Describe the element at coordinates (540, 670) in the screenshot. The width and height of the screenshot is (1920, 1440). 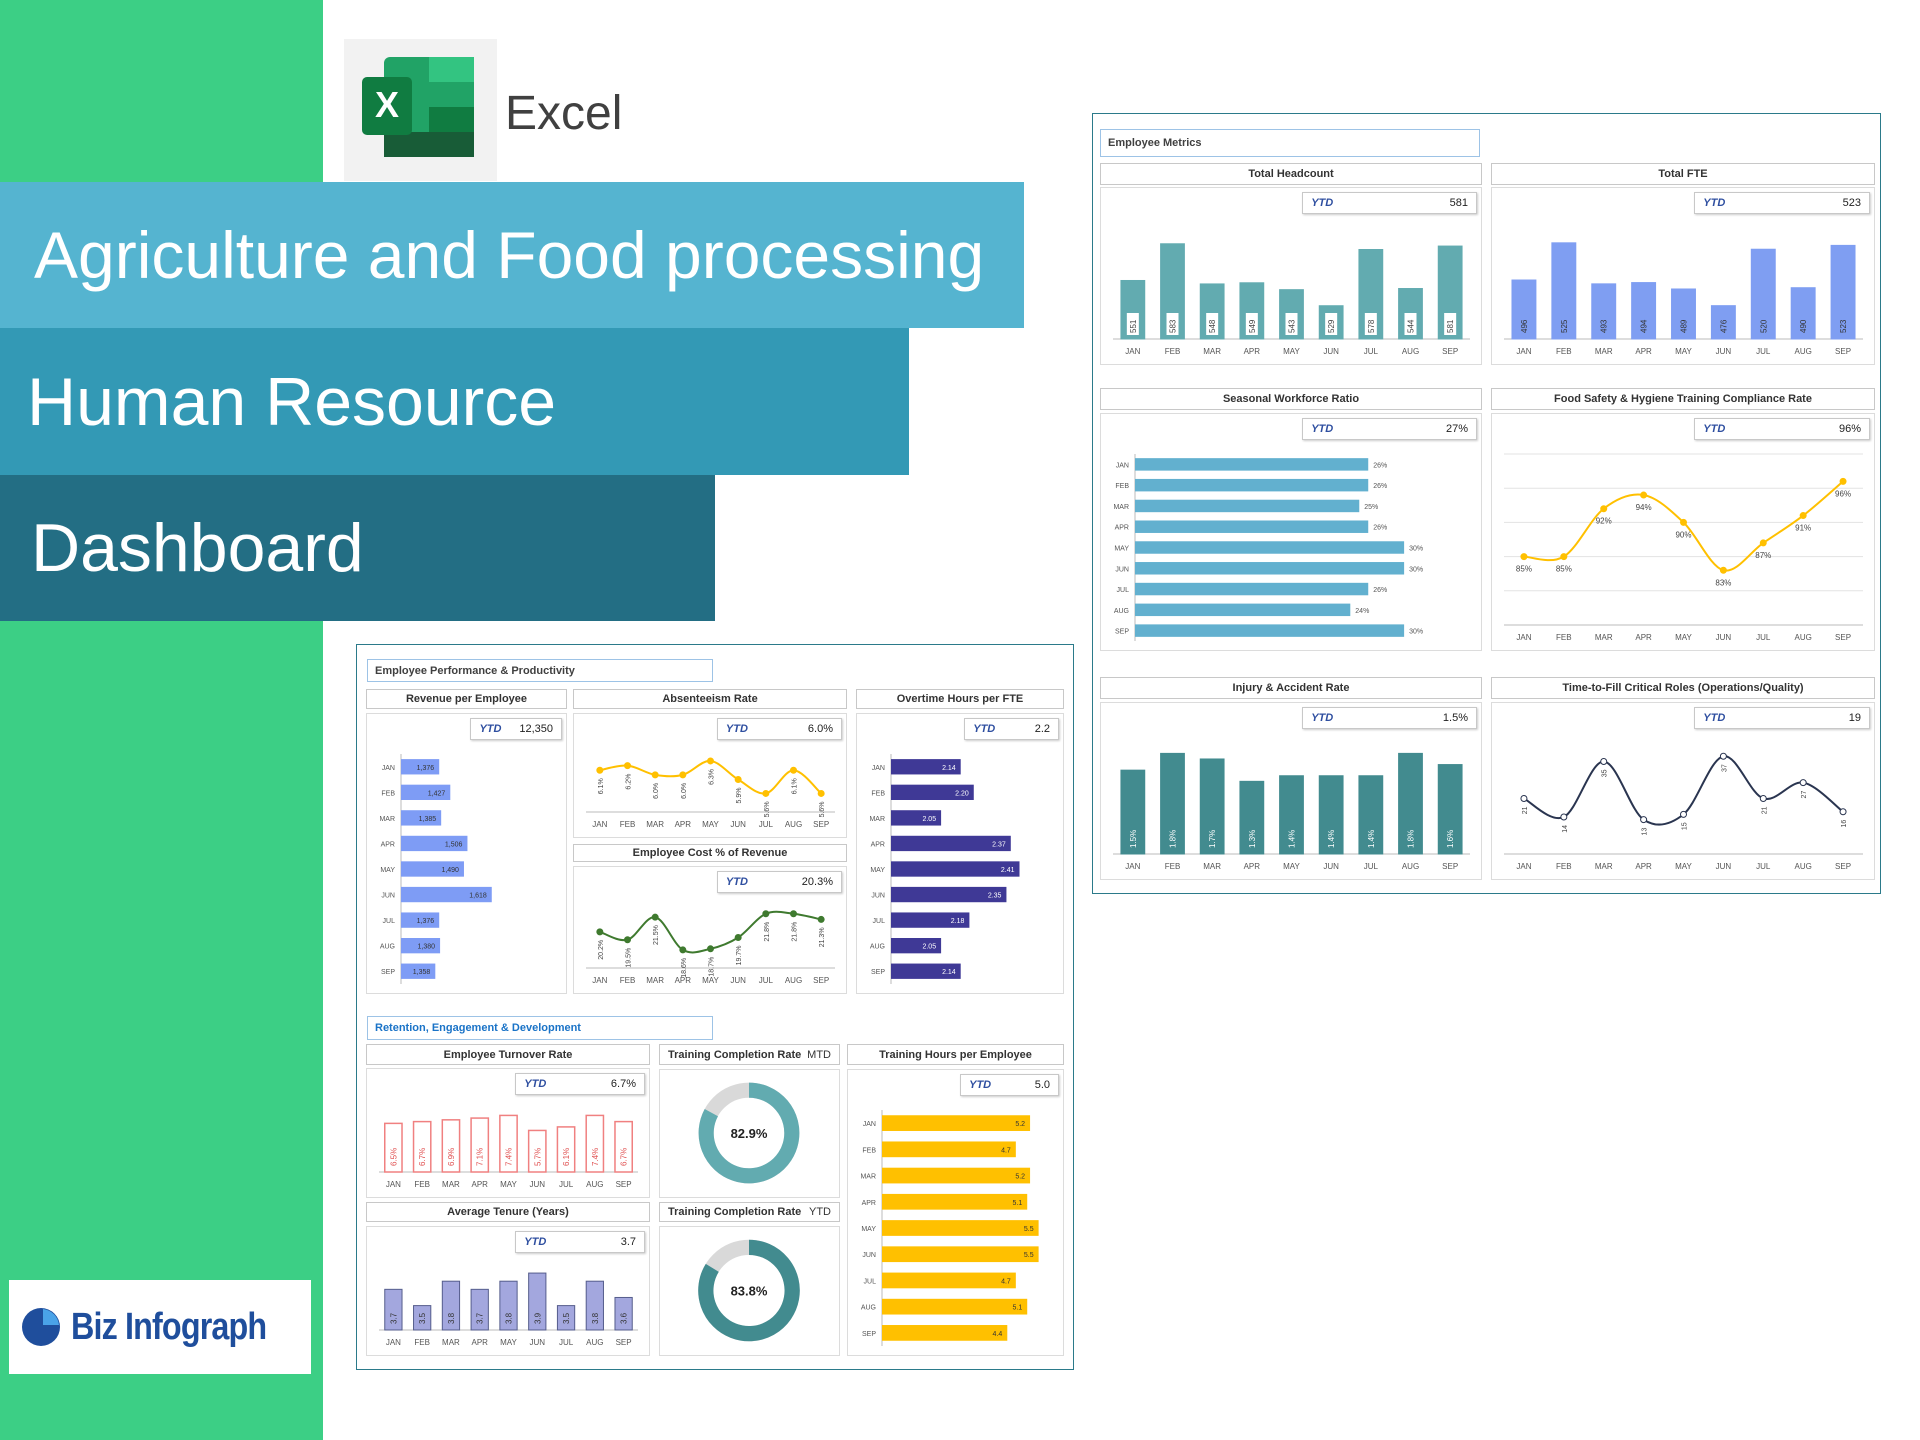
I see `section-title-performance: Employee Performance & Productivity` at that location.